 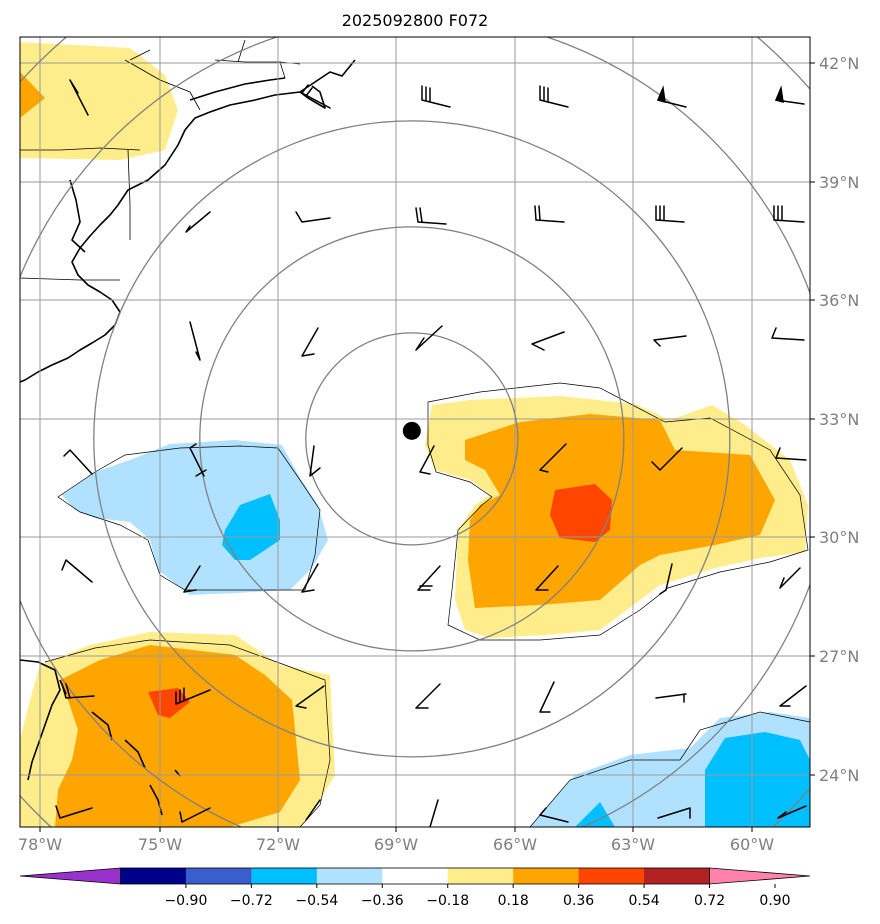 I want to click on anomaly-red-east, so click(x=581, y=513).